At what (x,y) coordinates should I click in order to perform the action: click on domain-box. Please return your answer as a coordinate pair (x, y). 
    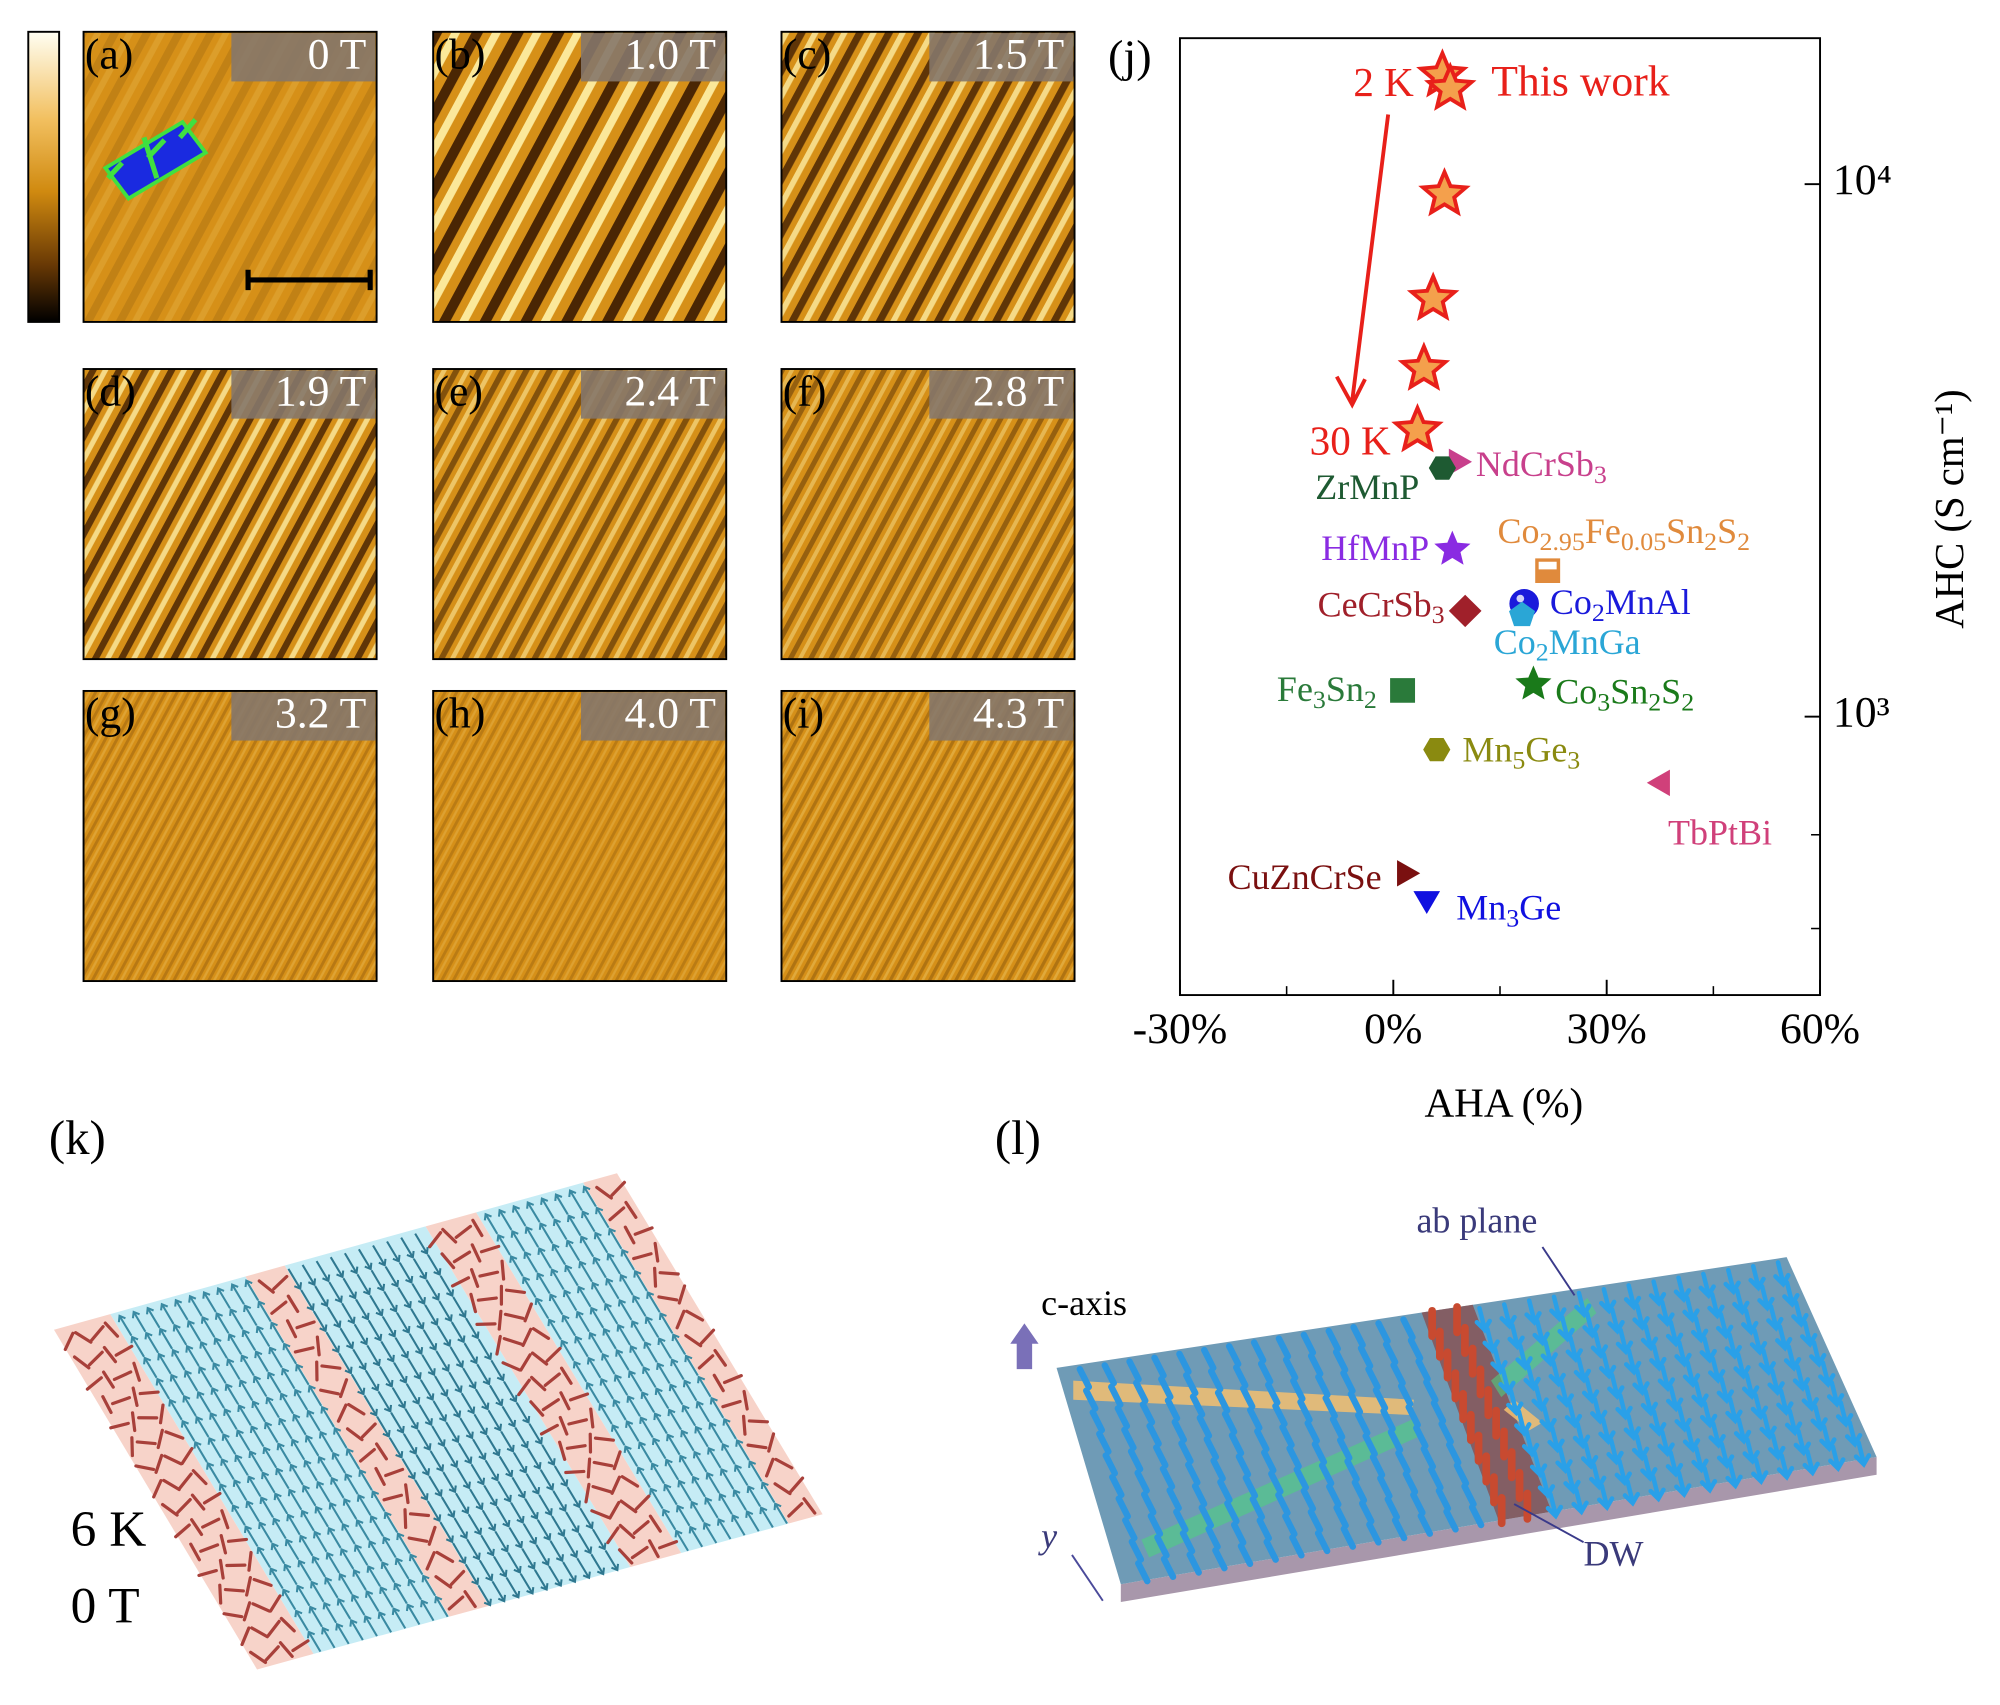
    Looking at the image, I should click on (155, 160).